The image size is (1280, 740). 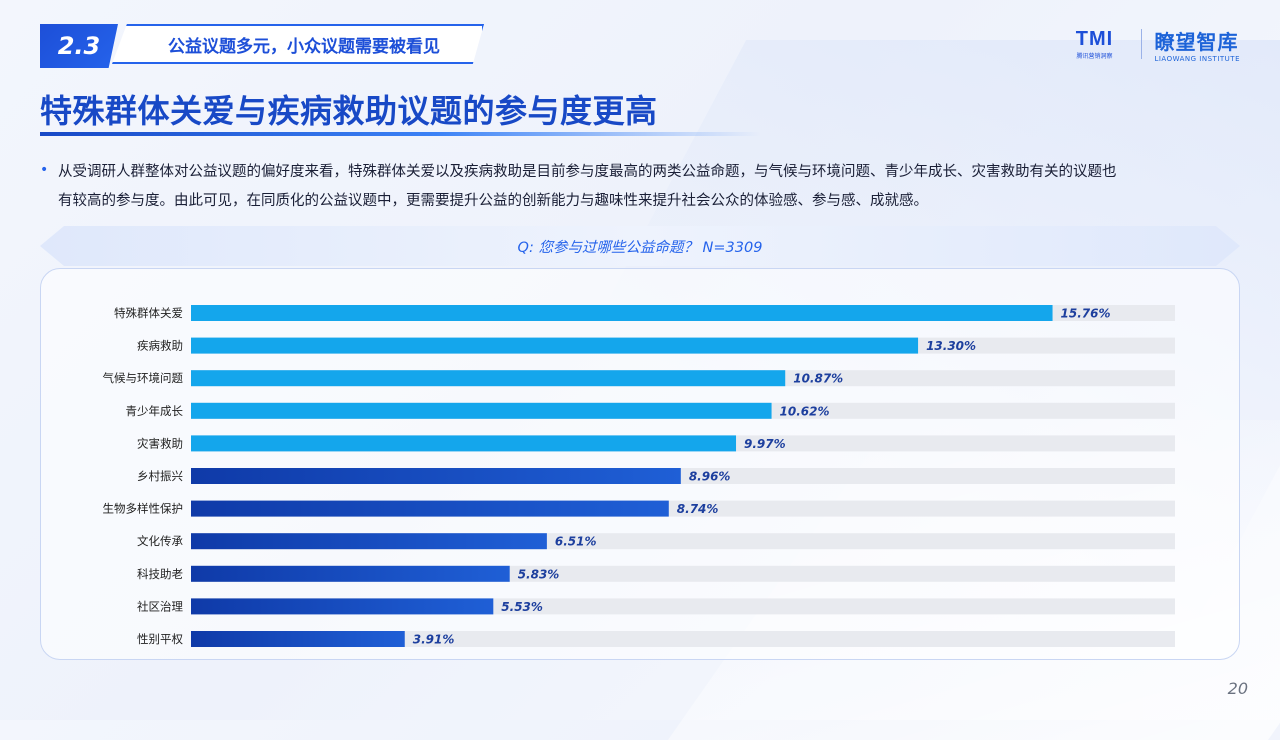 What do you see at coordinates (1149, 44) in the screenshot?
I see `logos: TMI 腾讯营销洞察 瞭望智库 LIAOWANG INSTITUTE` at bounding box center [1149, 44].